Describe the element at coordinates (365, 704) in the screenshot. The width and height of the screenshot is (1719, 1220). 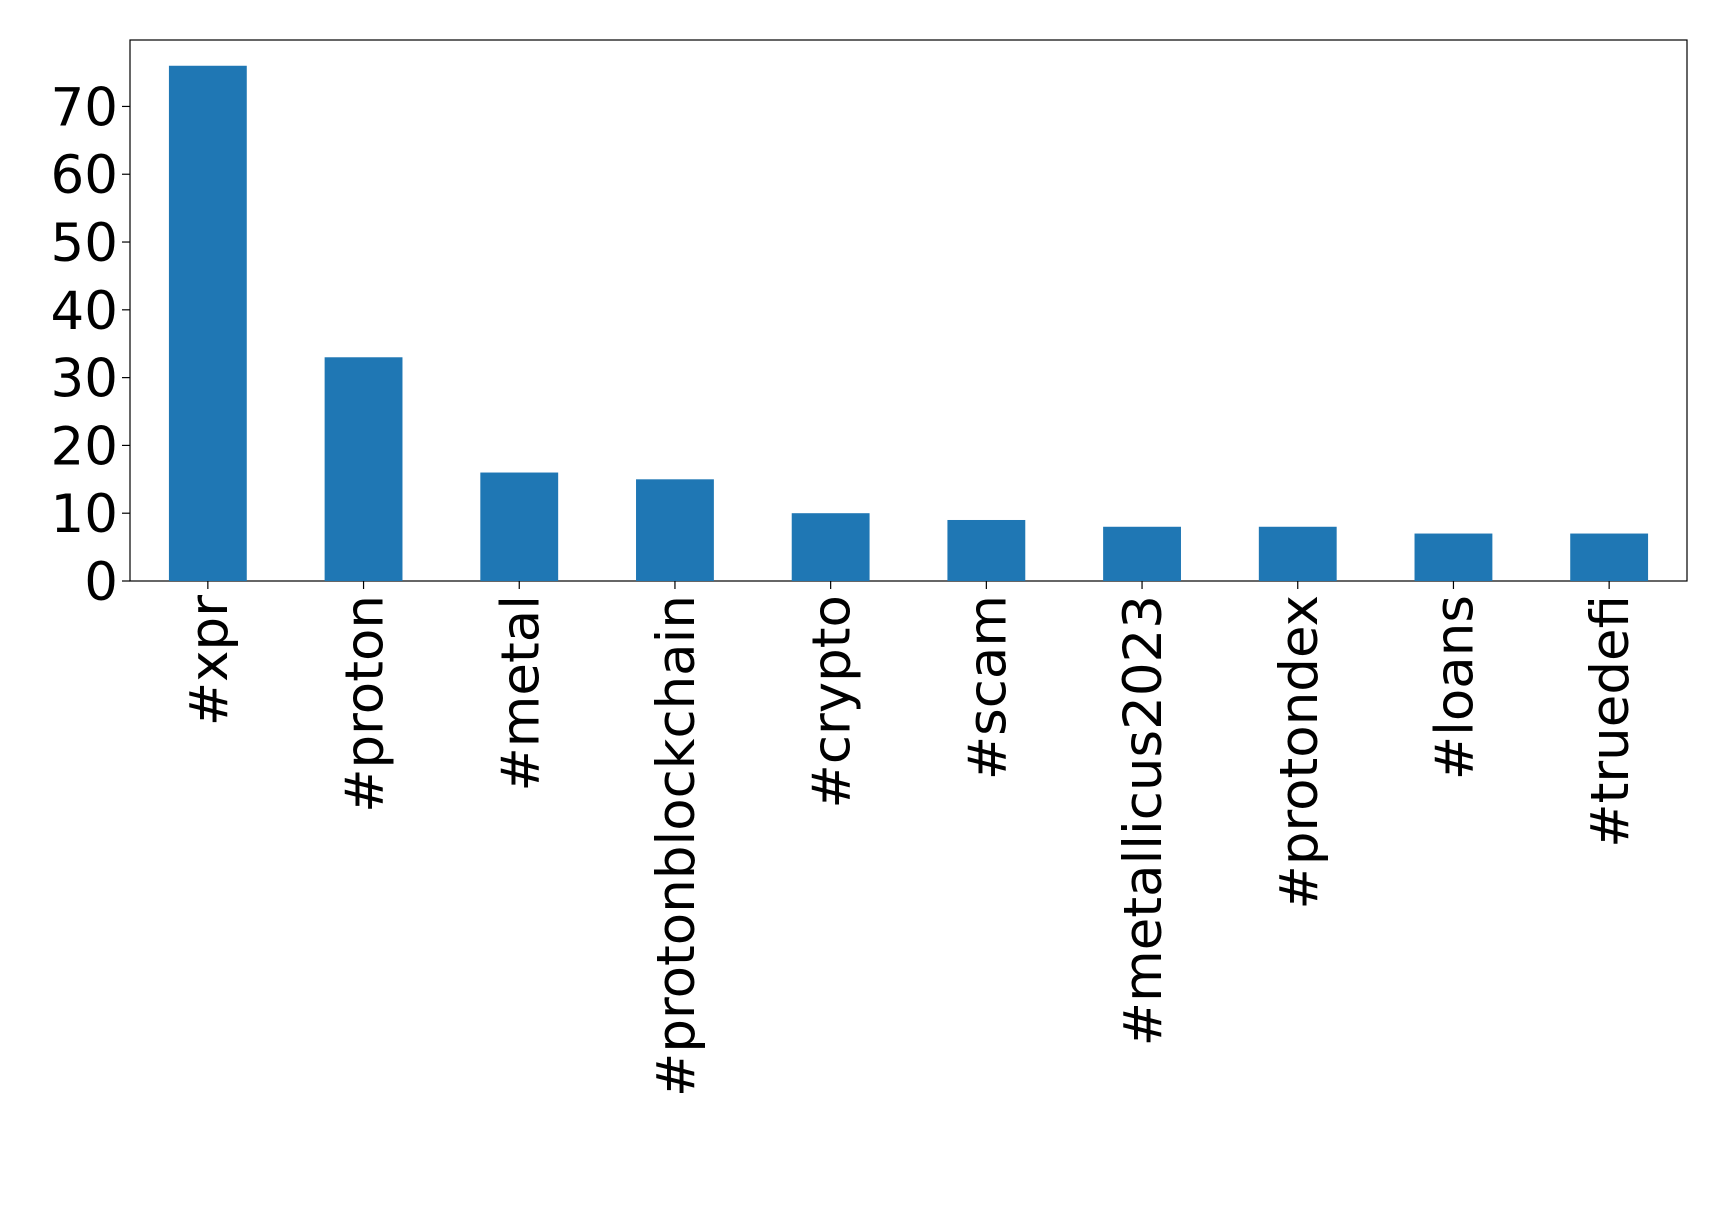
I see `x-tick-label: #proton` at that location.